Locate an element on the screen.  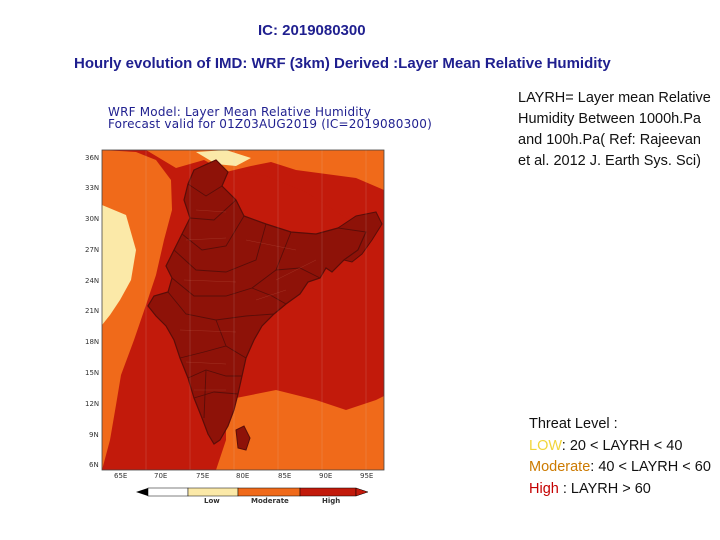
map-title-line1: WRF Model: Layer Mean Relative Humidity is located at coordinates (240, 112).